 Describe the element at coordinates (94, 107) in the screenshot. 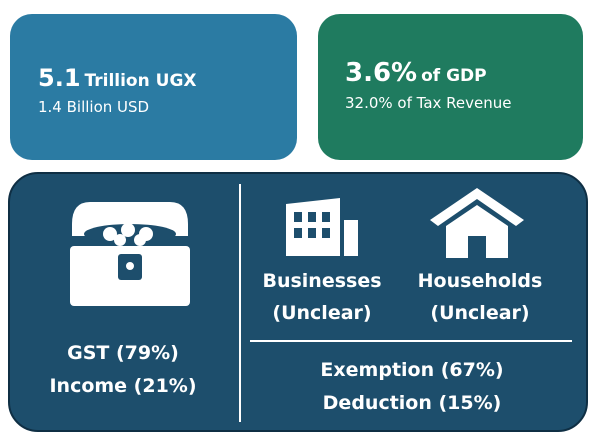

I see `note: 1.4 Billion USD` at that location.